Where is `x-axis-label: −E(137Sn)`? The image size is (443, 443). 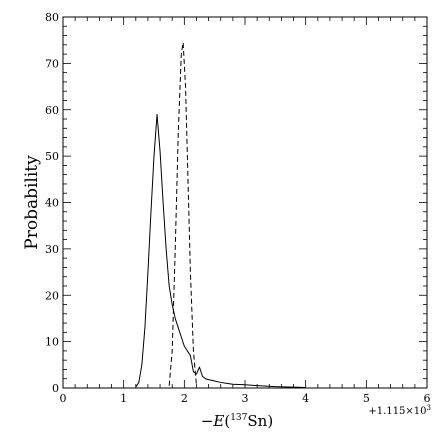
x-axis-label: −E(137Sn) is located at coordinates (237, 421).